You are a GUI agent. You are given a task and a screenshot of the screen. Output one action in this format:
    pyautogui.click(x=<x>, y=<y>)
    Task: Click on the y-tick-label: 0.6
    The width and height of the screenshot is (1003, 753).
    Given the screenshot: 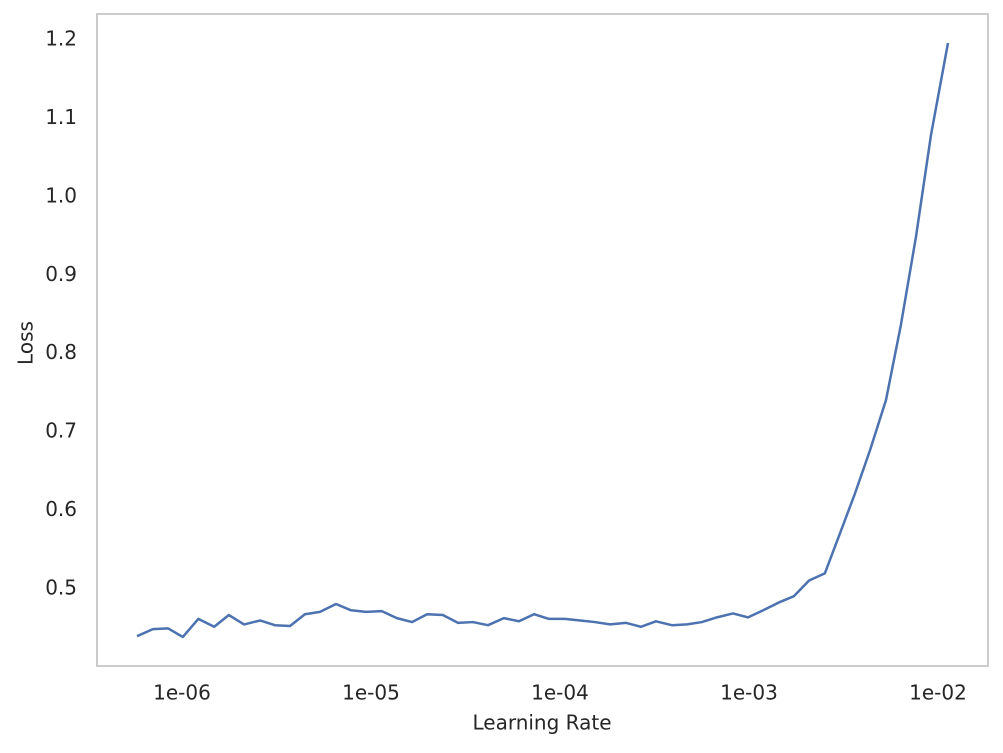 What is the action you would take?
    pyautogui.click(x=61, y=509)
    